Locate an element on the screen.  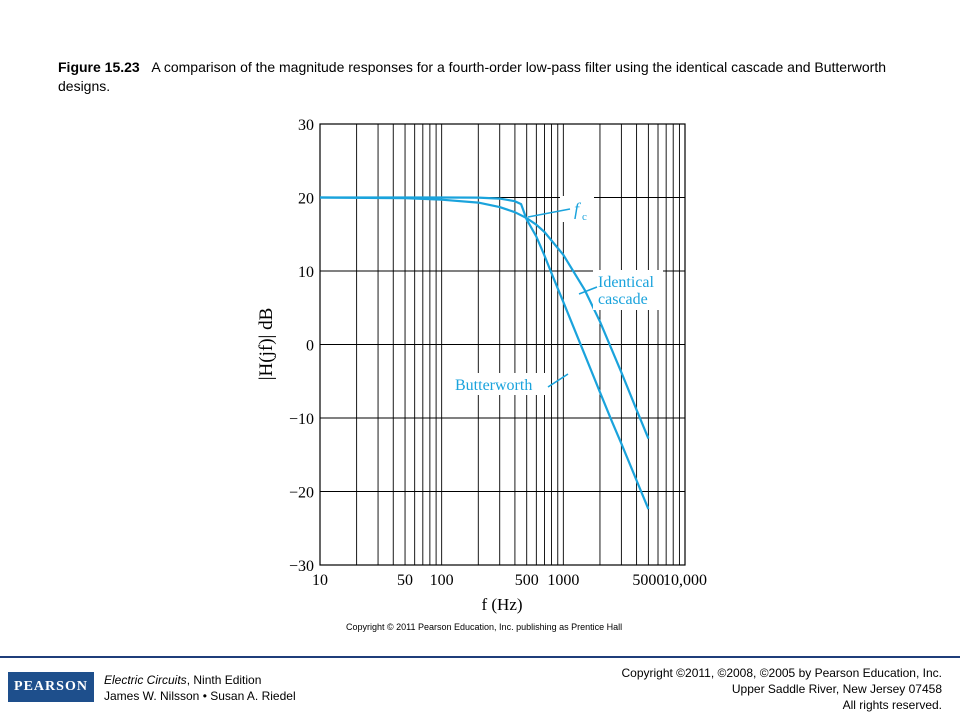
y-tick-label: 0 is located at coordinates (310, 346).